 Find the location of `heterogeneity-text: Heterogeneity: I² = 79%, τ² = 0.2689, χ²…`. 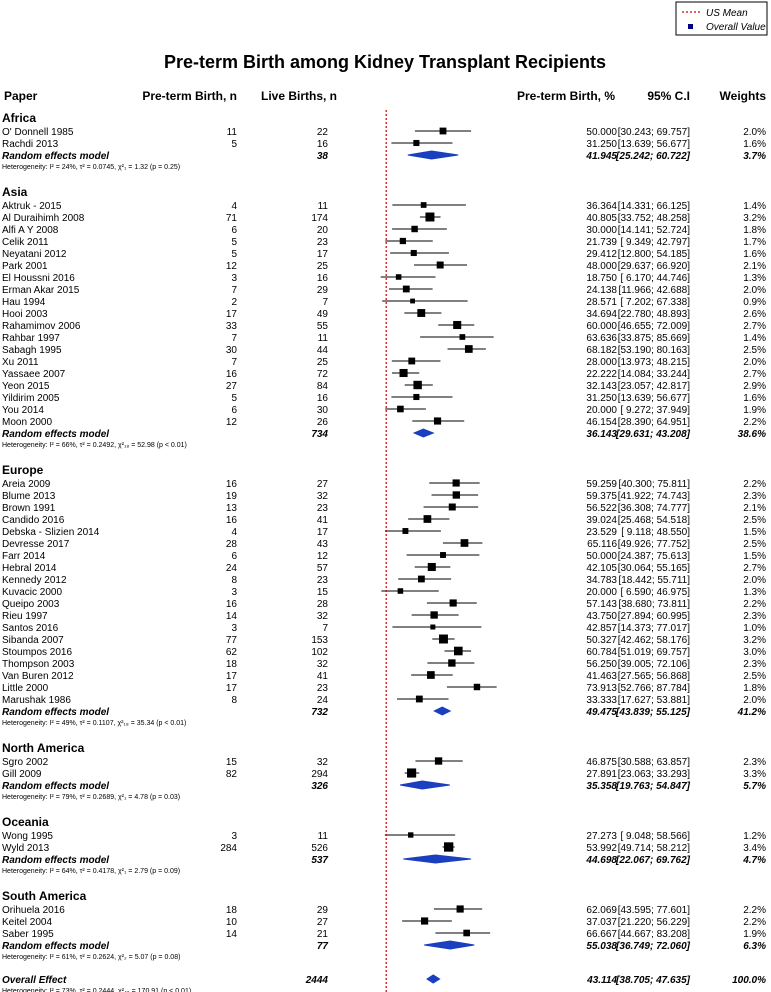

heterogeneity-text: Heterogeneity: I² = 79%, τ² = 0.2689, χ²… is located at coordinates (91, 797).